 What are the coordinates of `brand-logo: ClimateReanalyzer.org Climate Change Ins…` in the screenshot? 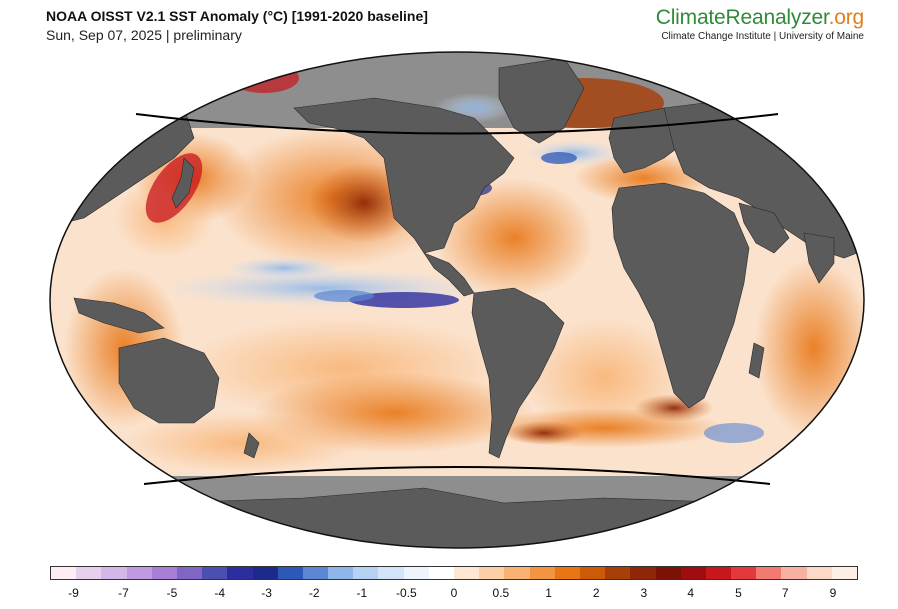 It's located at (760, 24).